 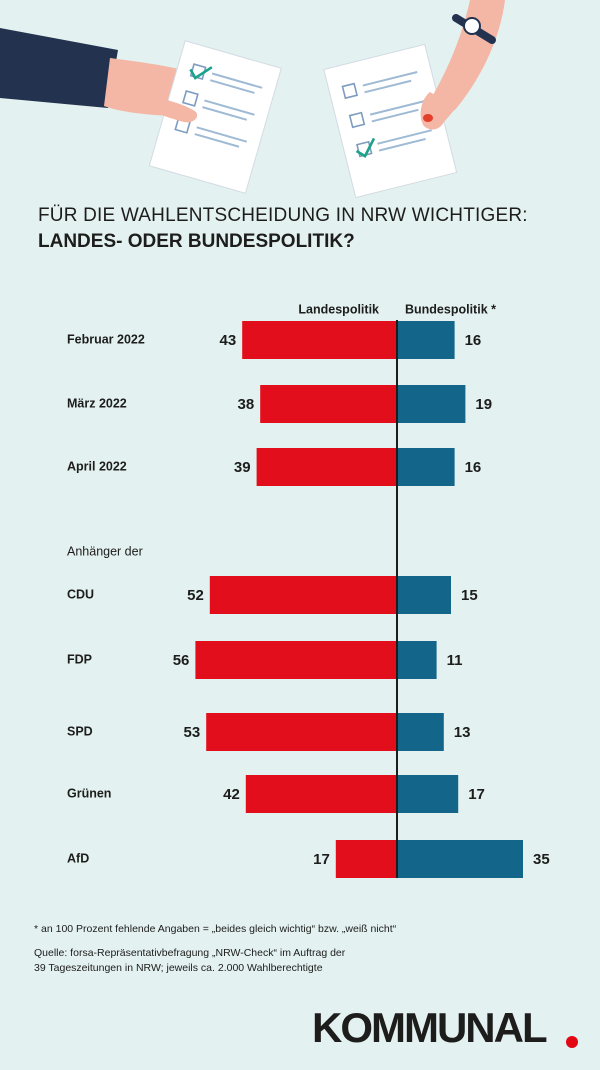 I want to click on value-landes-2: 39, so click(x=242, y=467).